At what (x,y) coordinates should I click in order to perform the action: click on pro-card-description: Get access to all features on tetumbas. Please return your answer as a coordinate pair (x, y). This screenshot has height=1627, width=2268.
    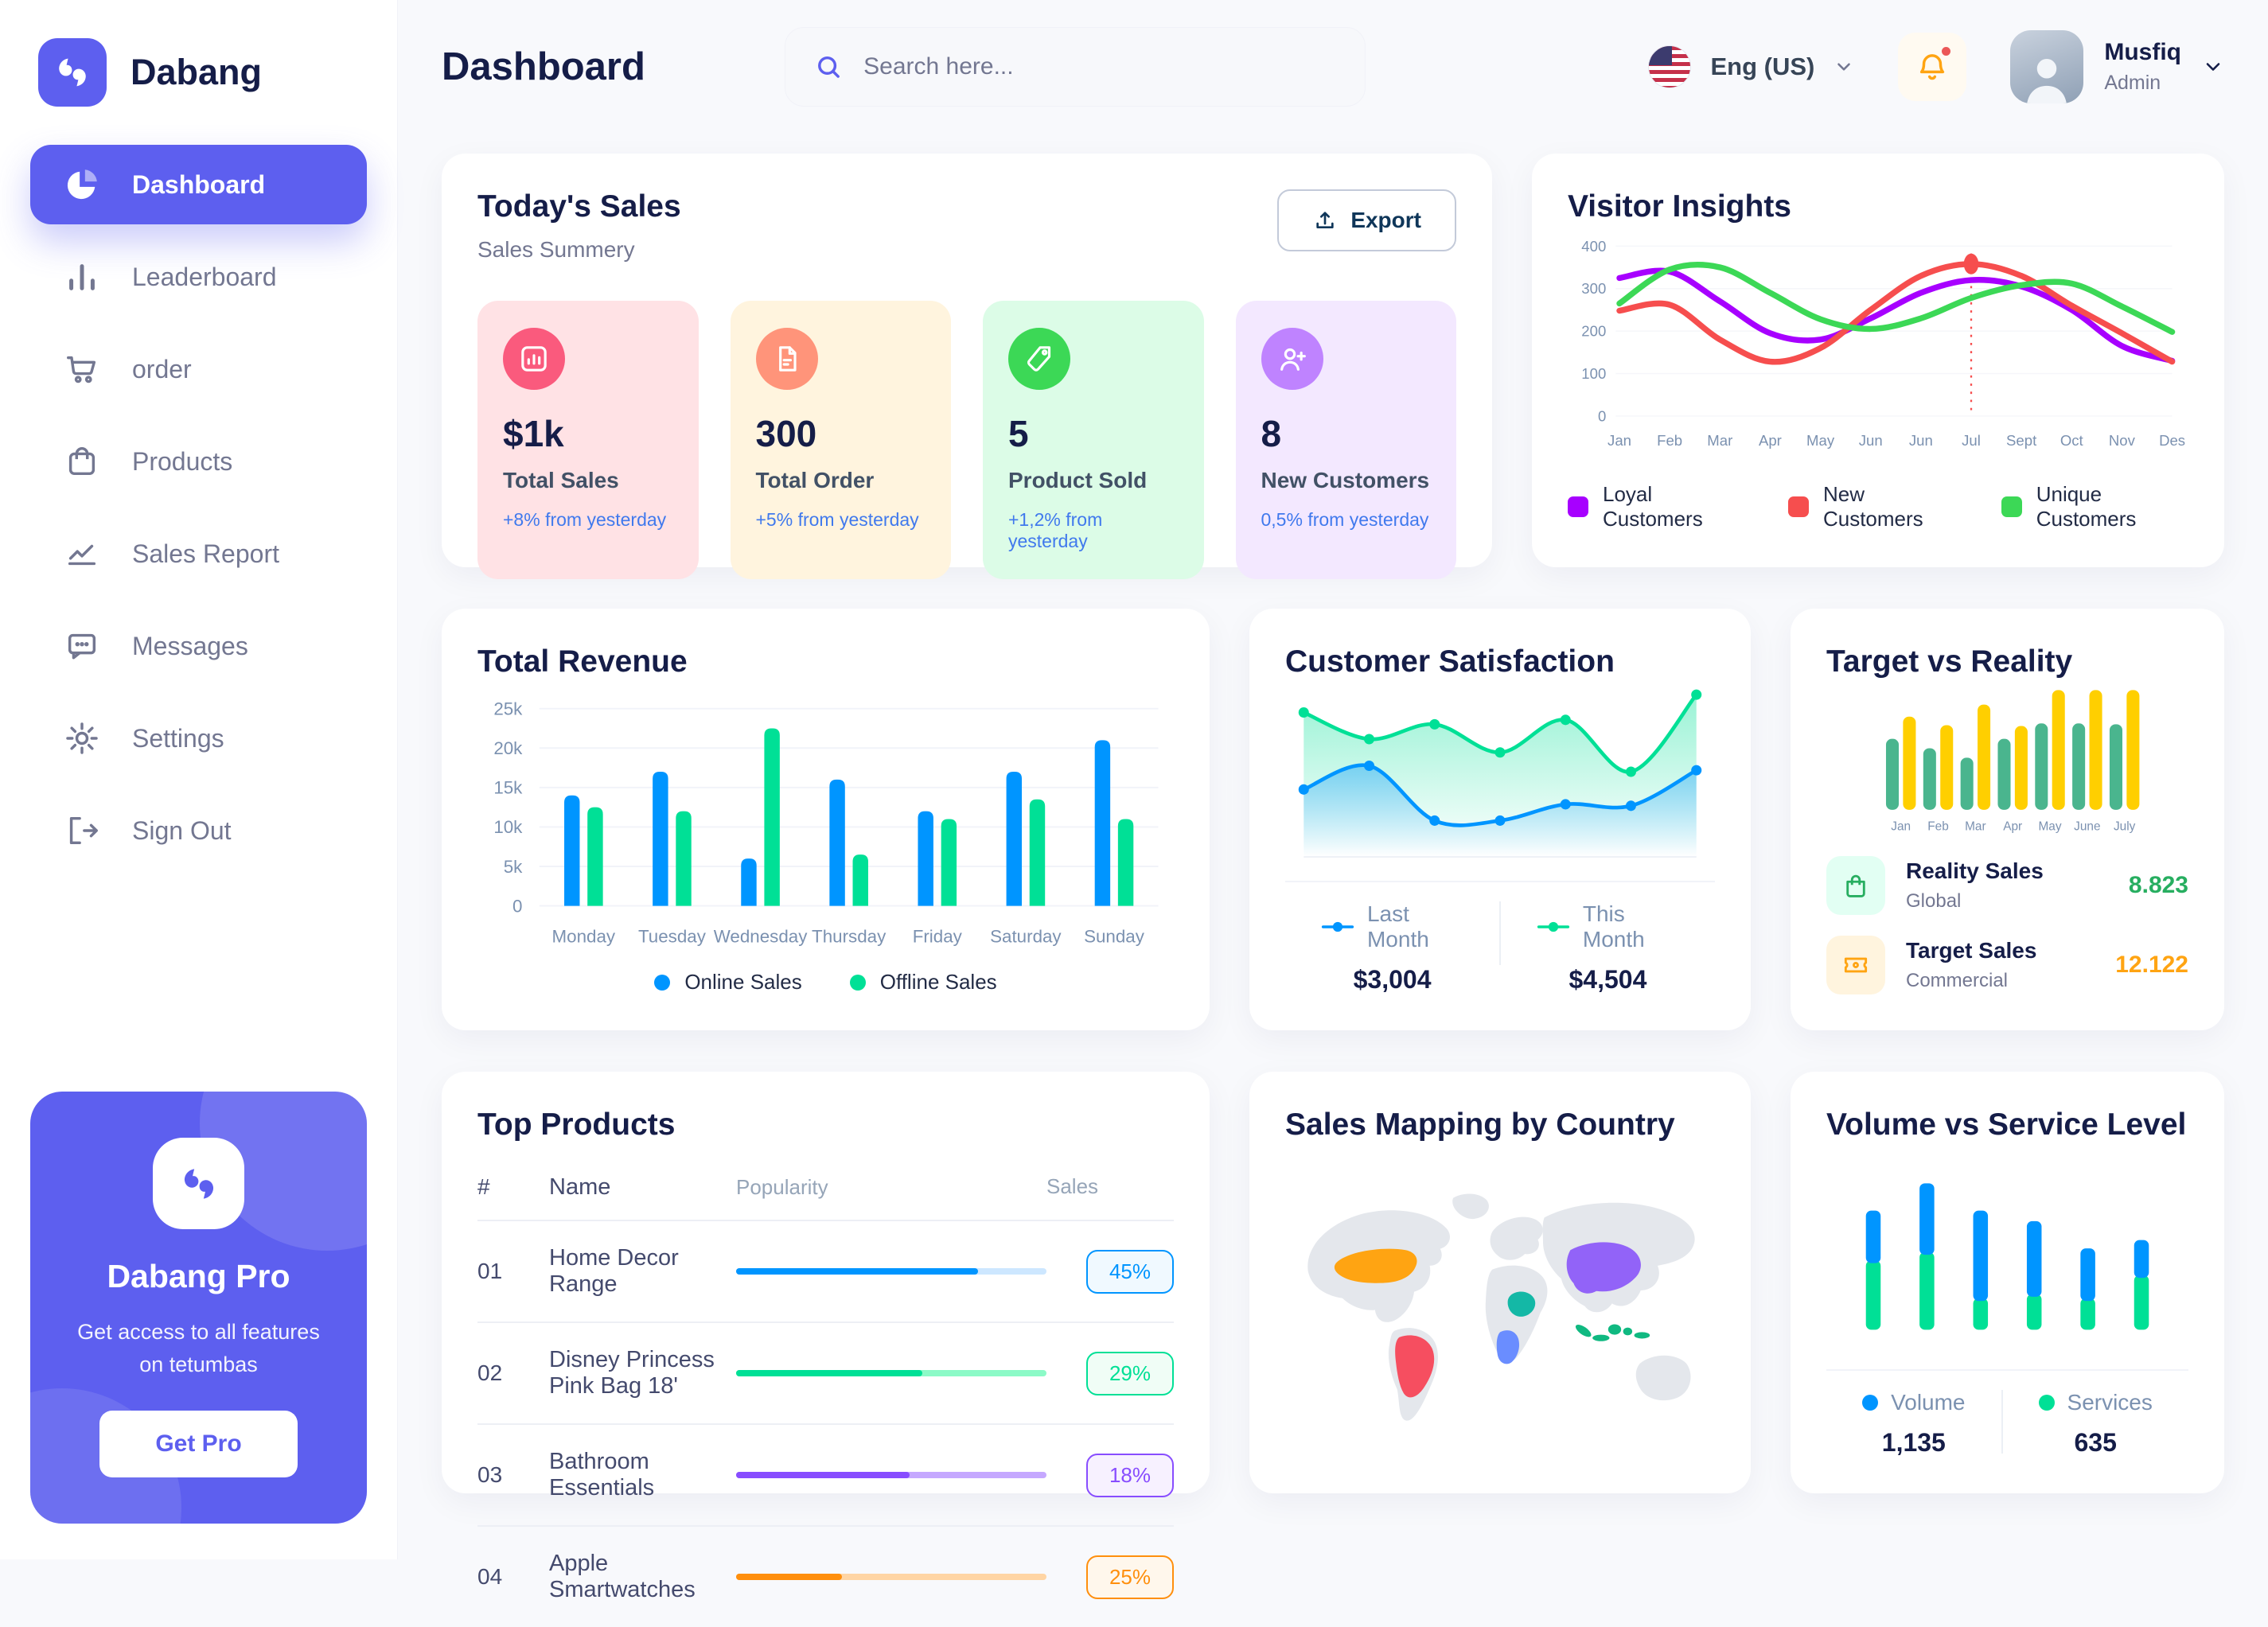
    Looking at the image, I should click on (198, 1348).